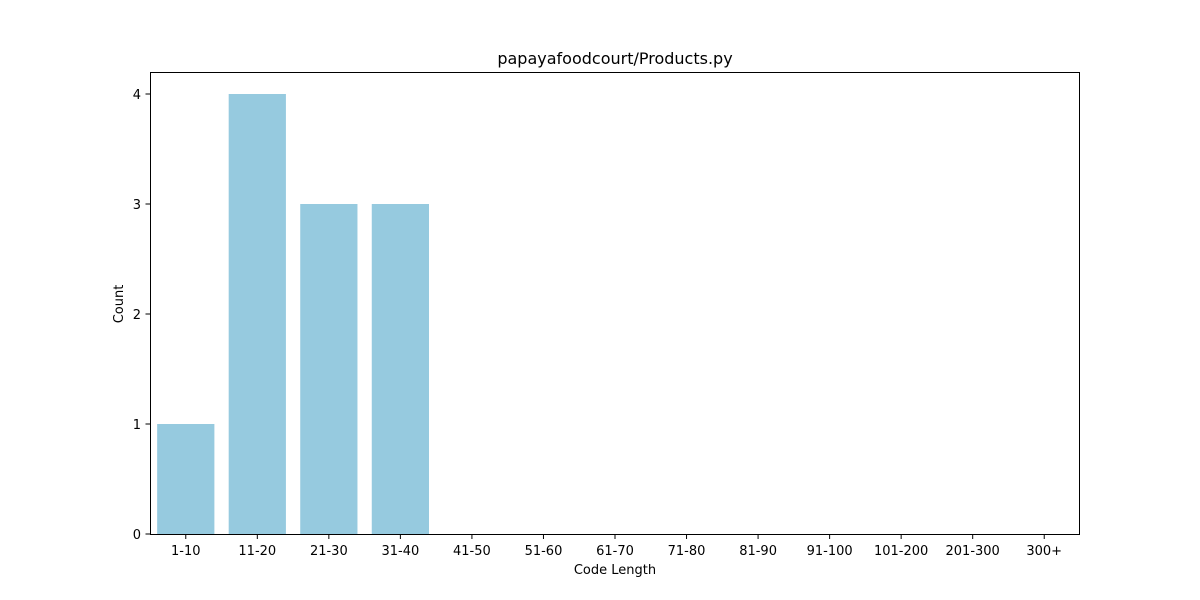 Image resolution: width=1200 pixels, height=600 pixels. What do you see at coordinates (186, 551) in the screenshot?
I see `x-tick-label: 1-10` at bounding box center [186, 551].